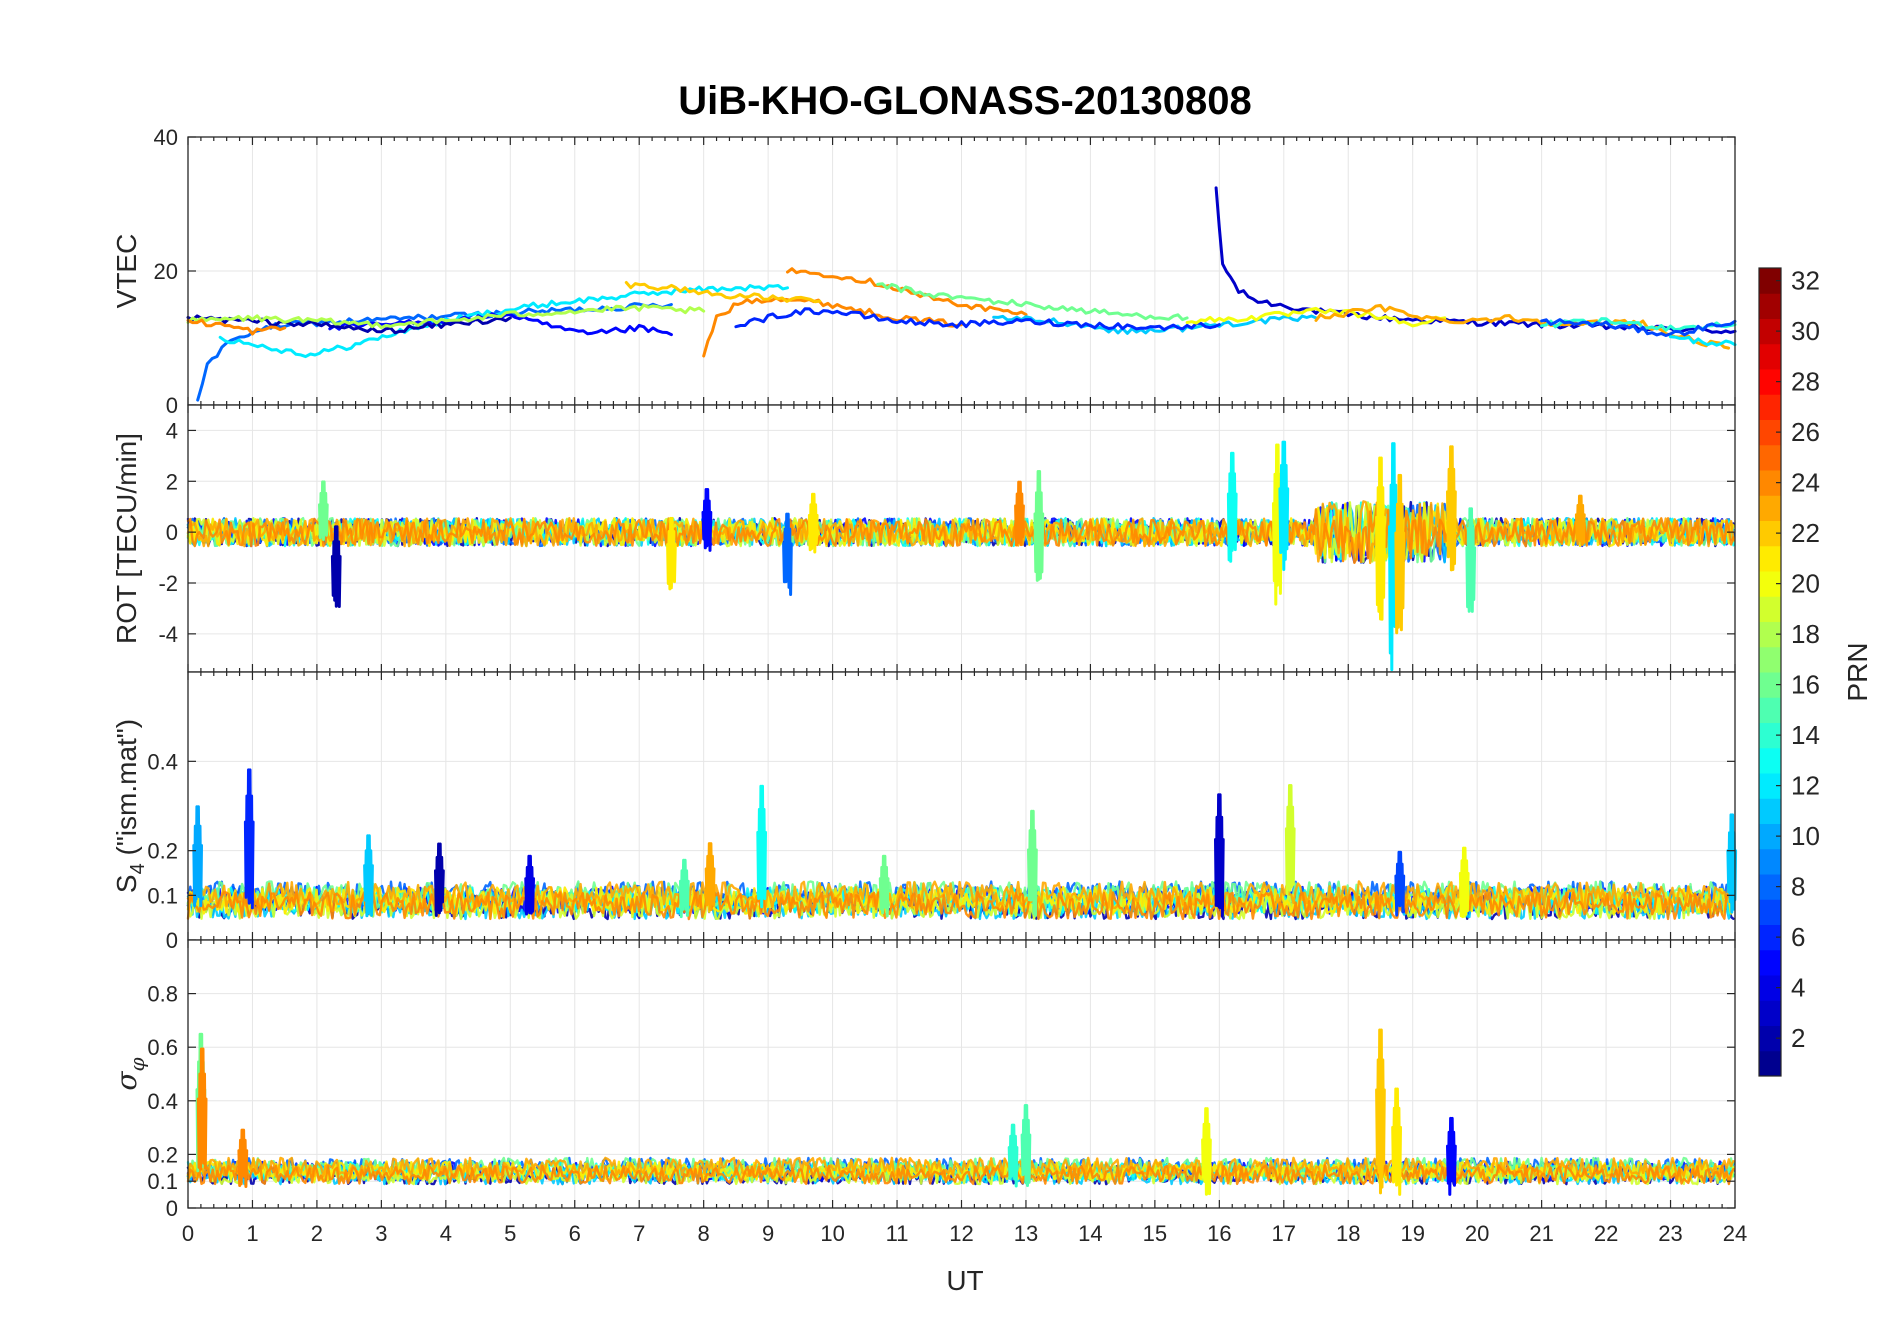  Describe the element at coordinates (832, 1233) in the screenshot. I see `x-tick-label: 10` at that location.